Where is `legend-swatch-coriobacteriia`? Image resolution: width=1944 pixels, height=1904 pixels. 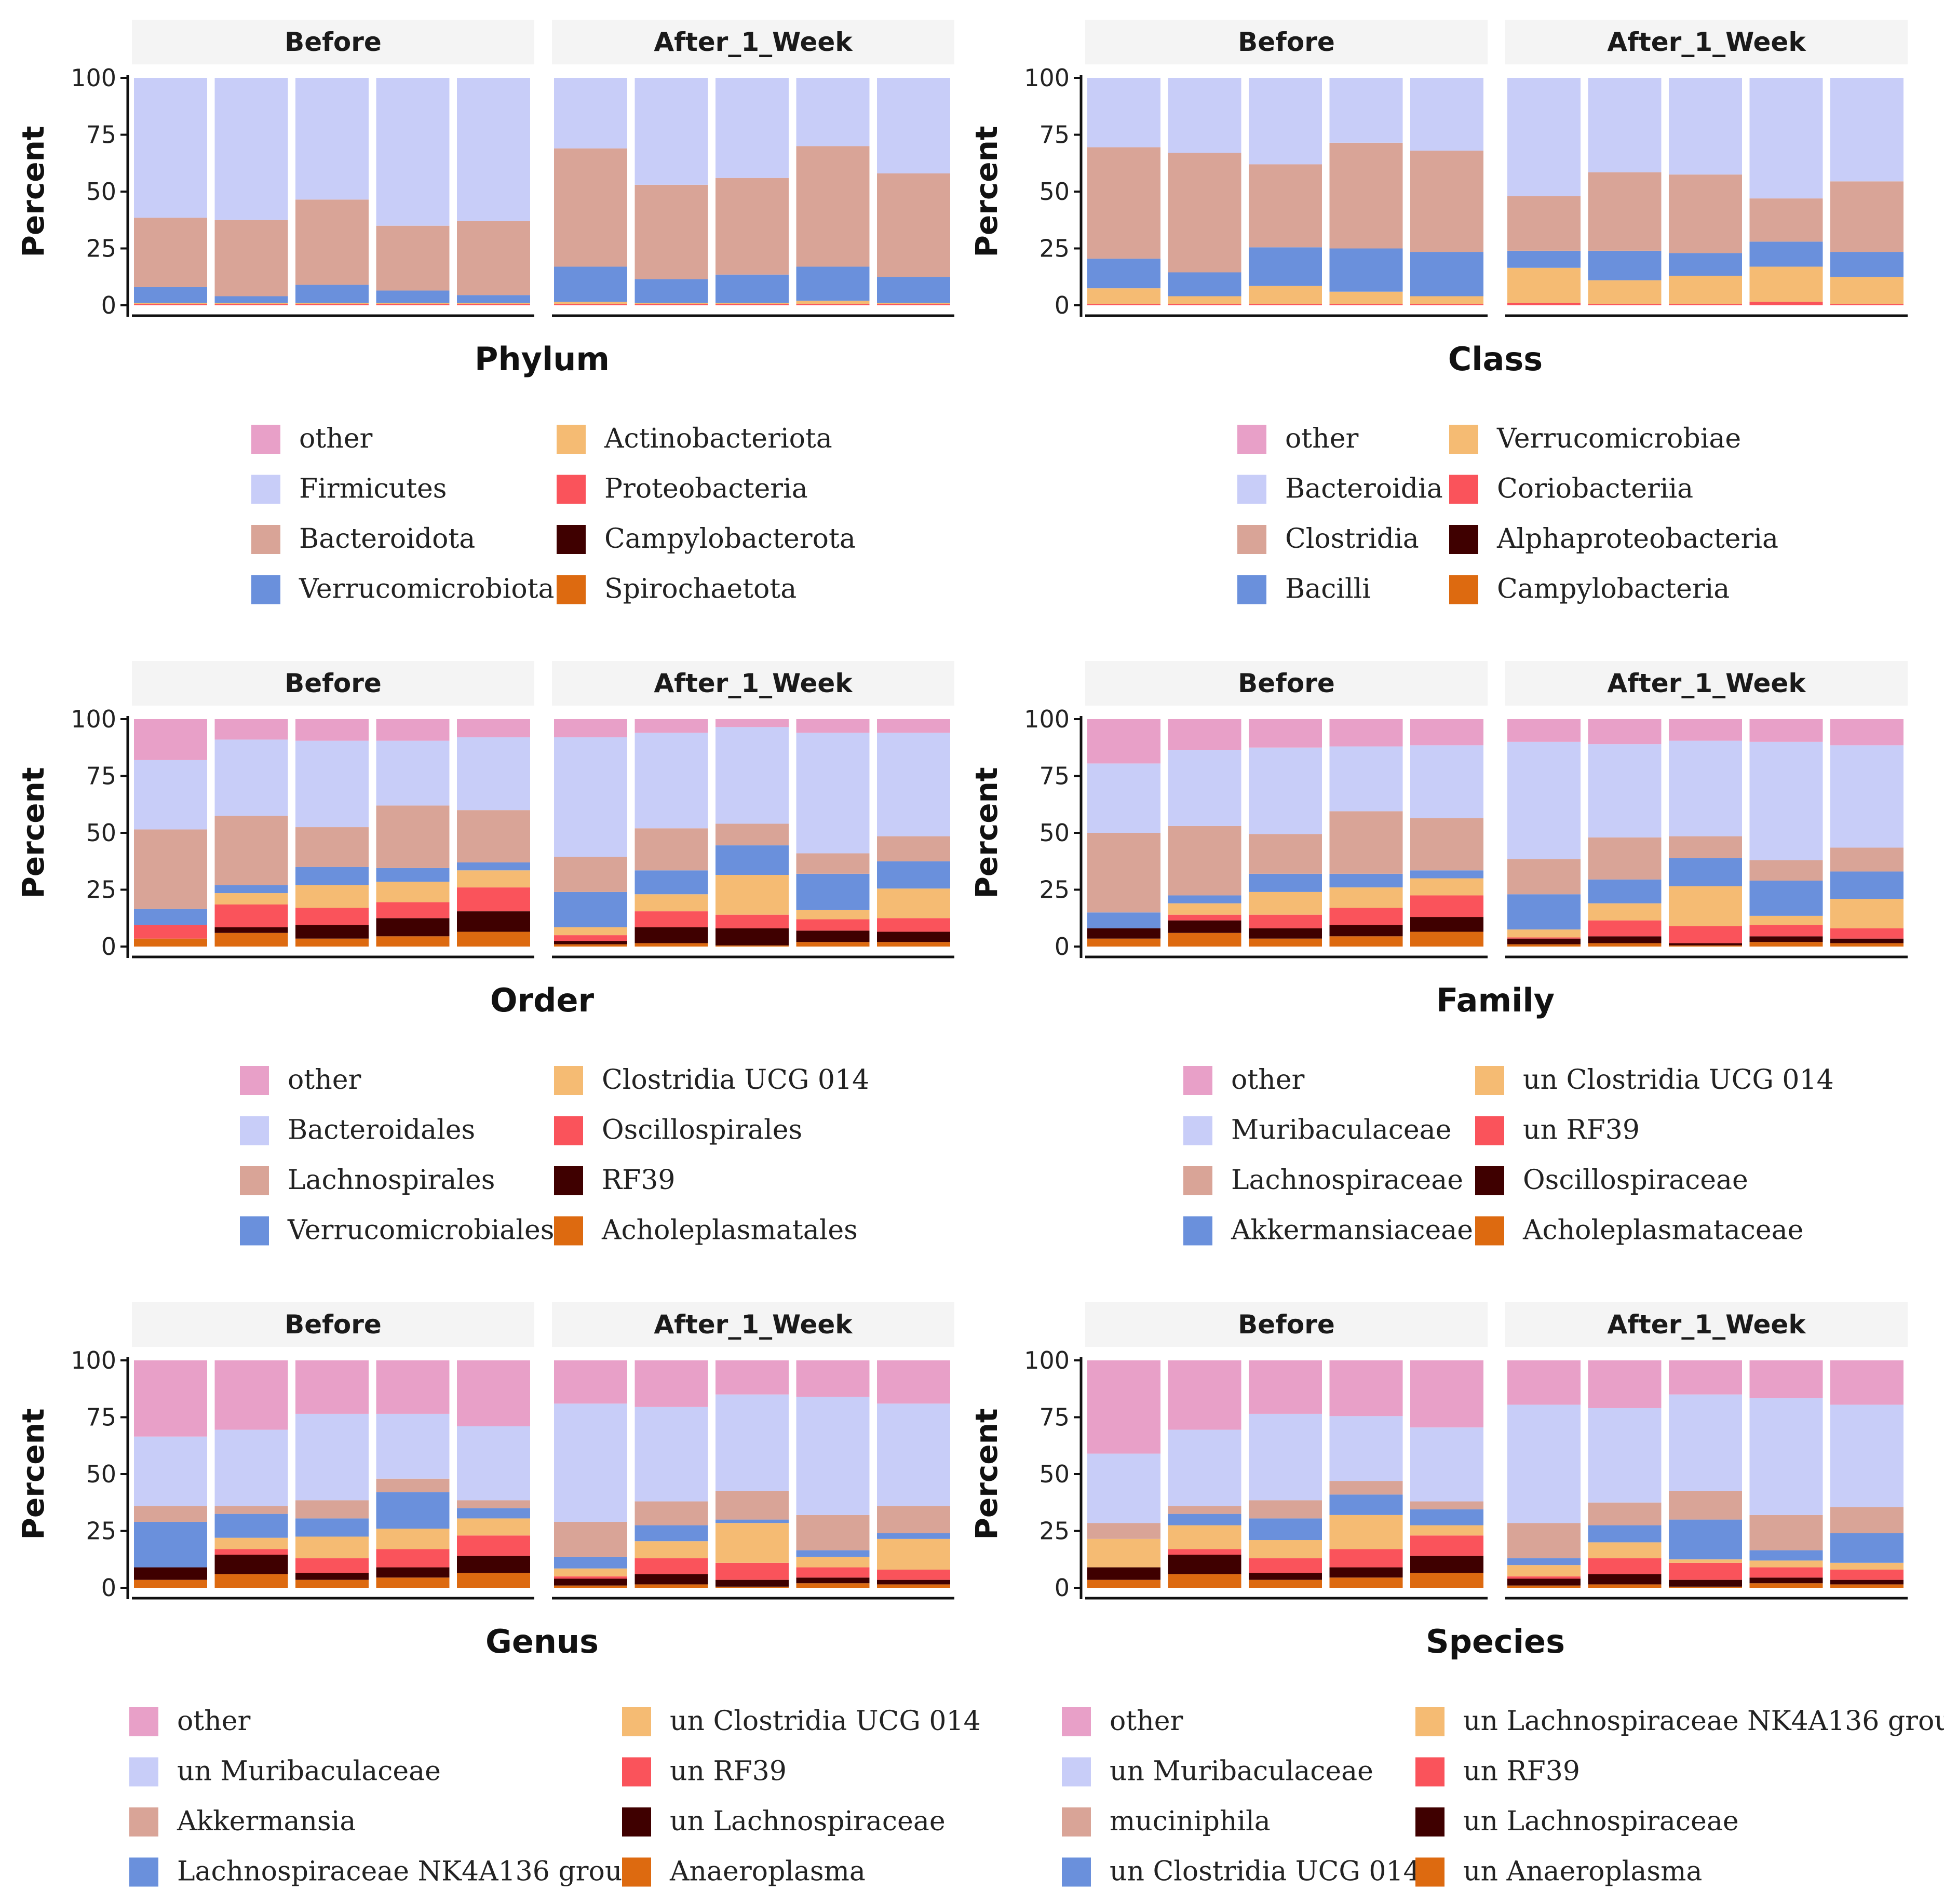
legend-swatch-coriobacteriia is located at coordinates (1464, 489).